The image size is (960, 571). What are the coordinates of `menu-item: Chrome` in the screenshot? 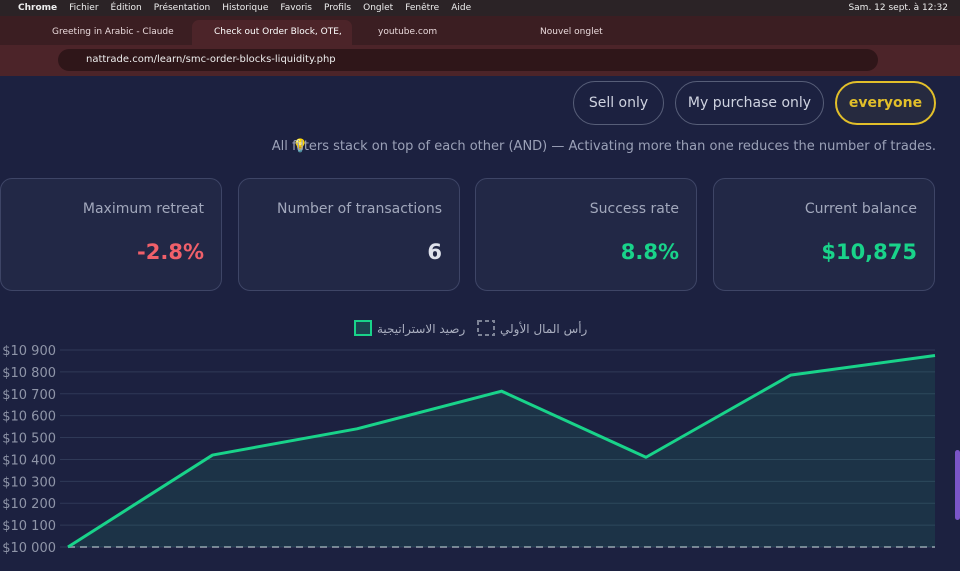 It's located at (38, 8).